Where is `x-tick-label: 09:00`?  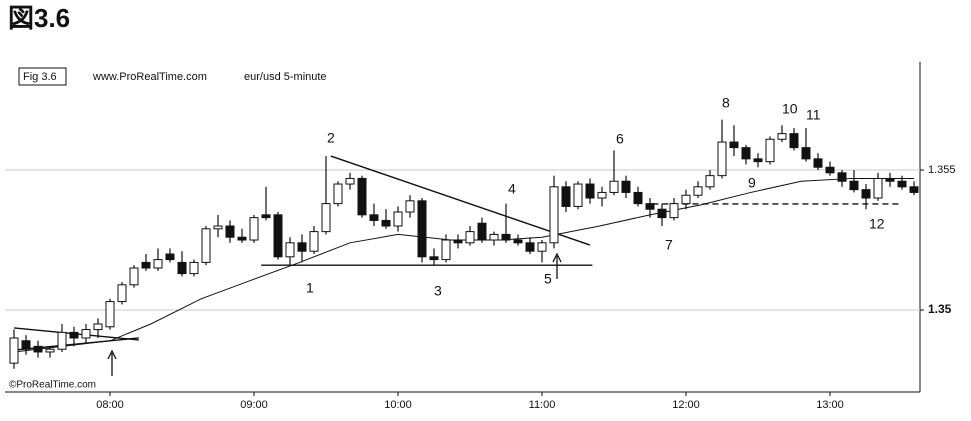
x-tick-label: 09:00 is located at coordinates (254, 405).